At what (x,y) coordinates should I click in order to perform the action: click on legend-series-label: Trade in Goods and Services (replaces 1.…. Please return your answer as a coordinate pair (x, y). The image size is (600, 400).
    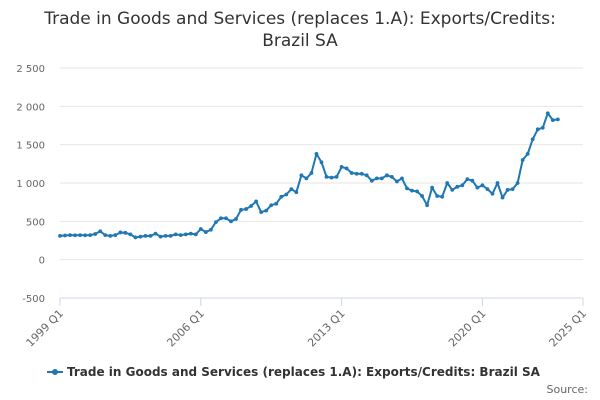
    Looking at the image, I should click on (304, 372).